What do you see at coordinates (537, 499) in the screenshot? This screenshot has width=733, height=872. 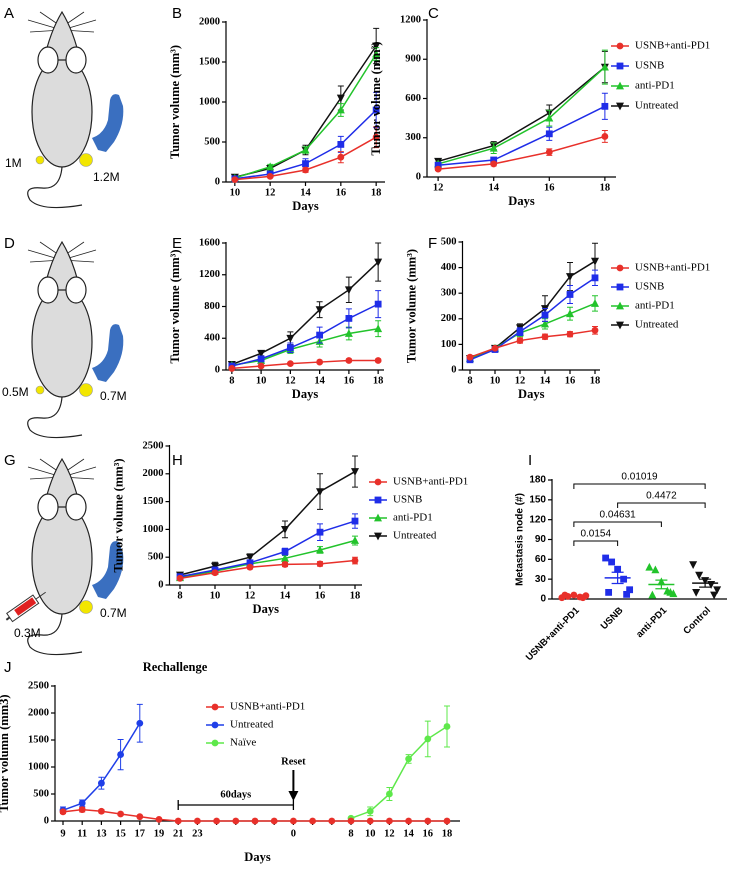 I see `y-tick-label: 150` at bounding box center [537, 499].